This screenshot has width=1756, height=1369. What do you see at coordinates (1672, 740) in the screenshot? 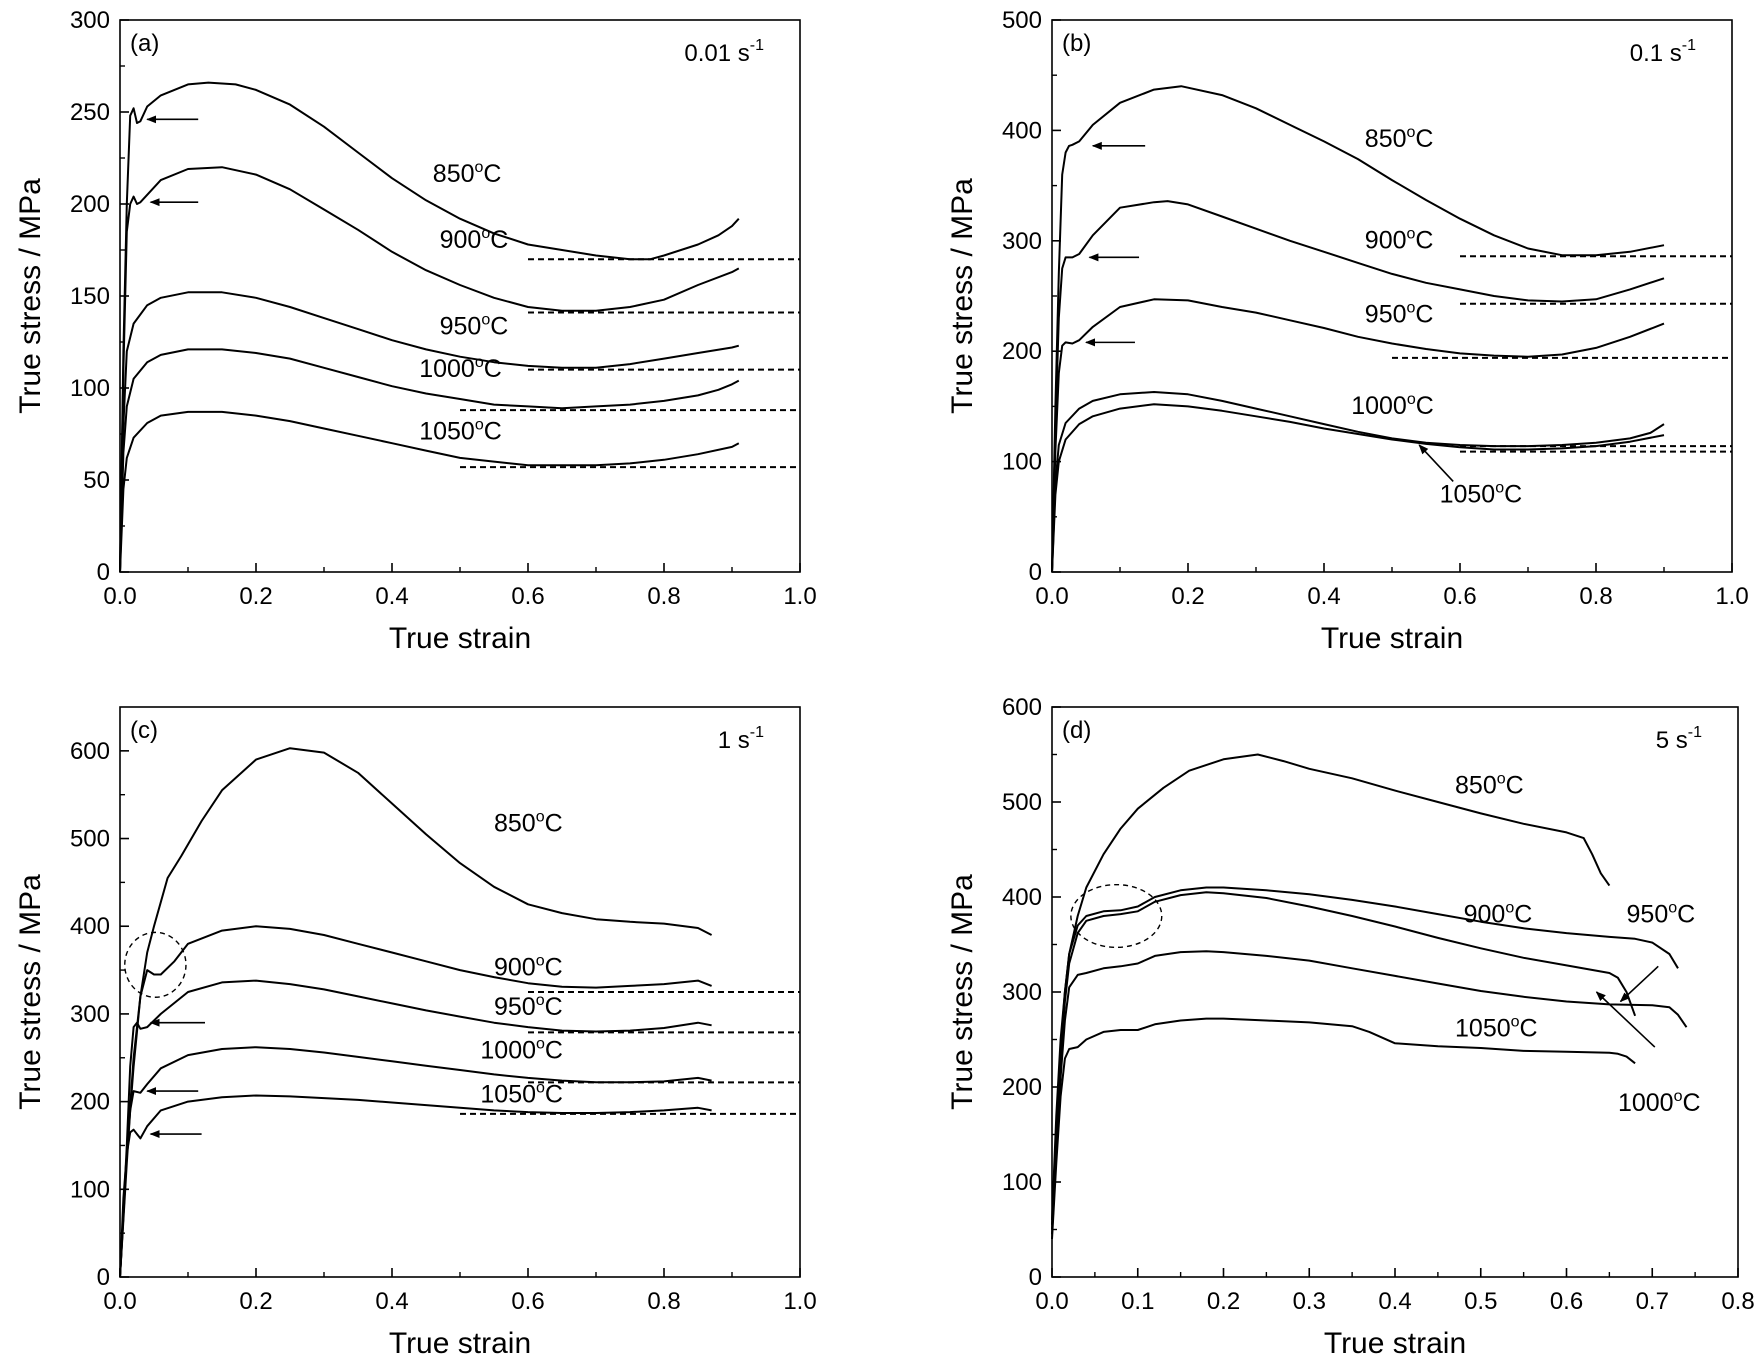
I see `strain-rate-text: 5 s` at bounding box center [1672, 740].